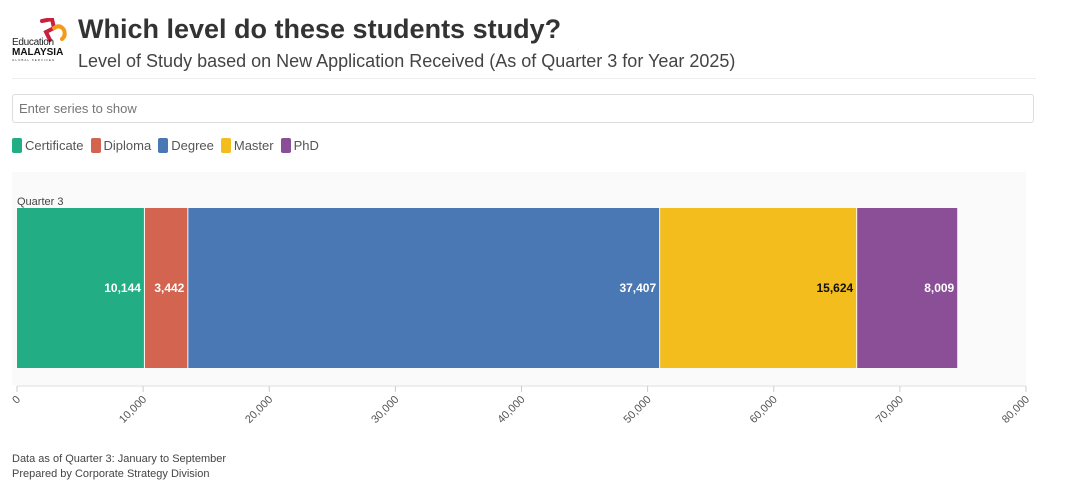 The image size is (1080, 502). Describe the element at coordinates (169, 288) in the screenshot. I see `data-label-diploma: 3,442` at that location.